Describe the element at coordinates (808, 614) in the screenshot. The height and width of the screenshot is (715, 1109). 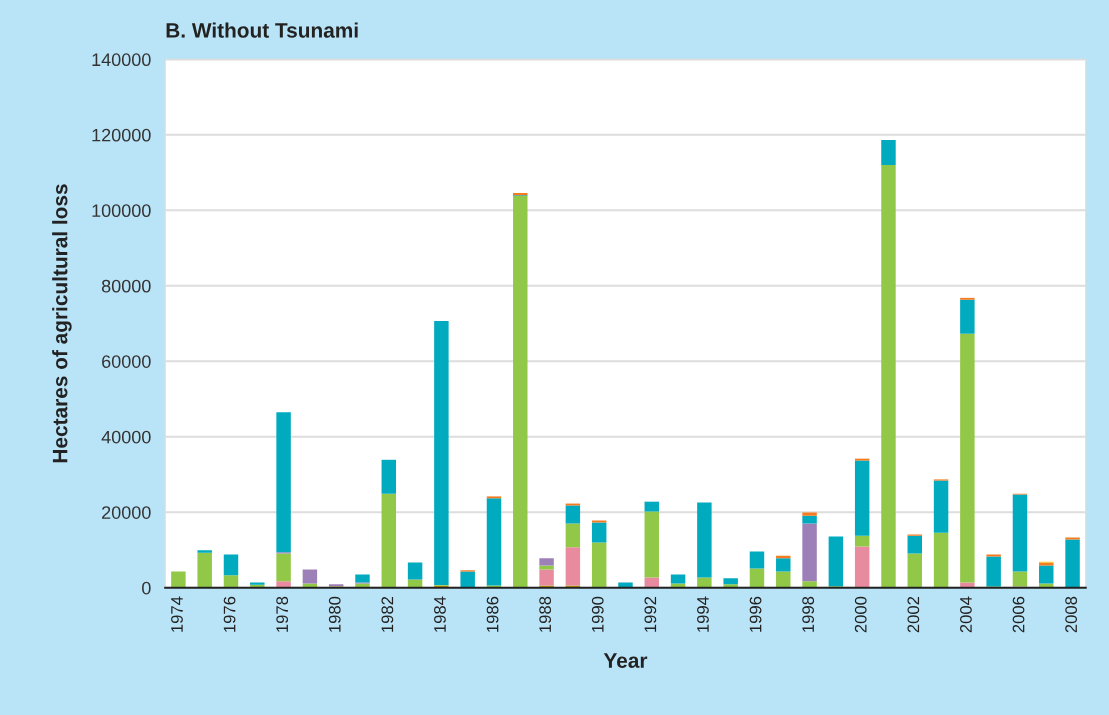
I see `x-tick-label: 1998` at that location.